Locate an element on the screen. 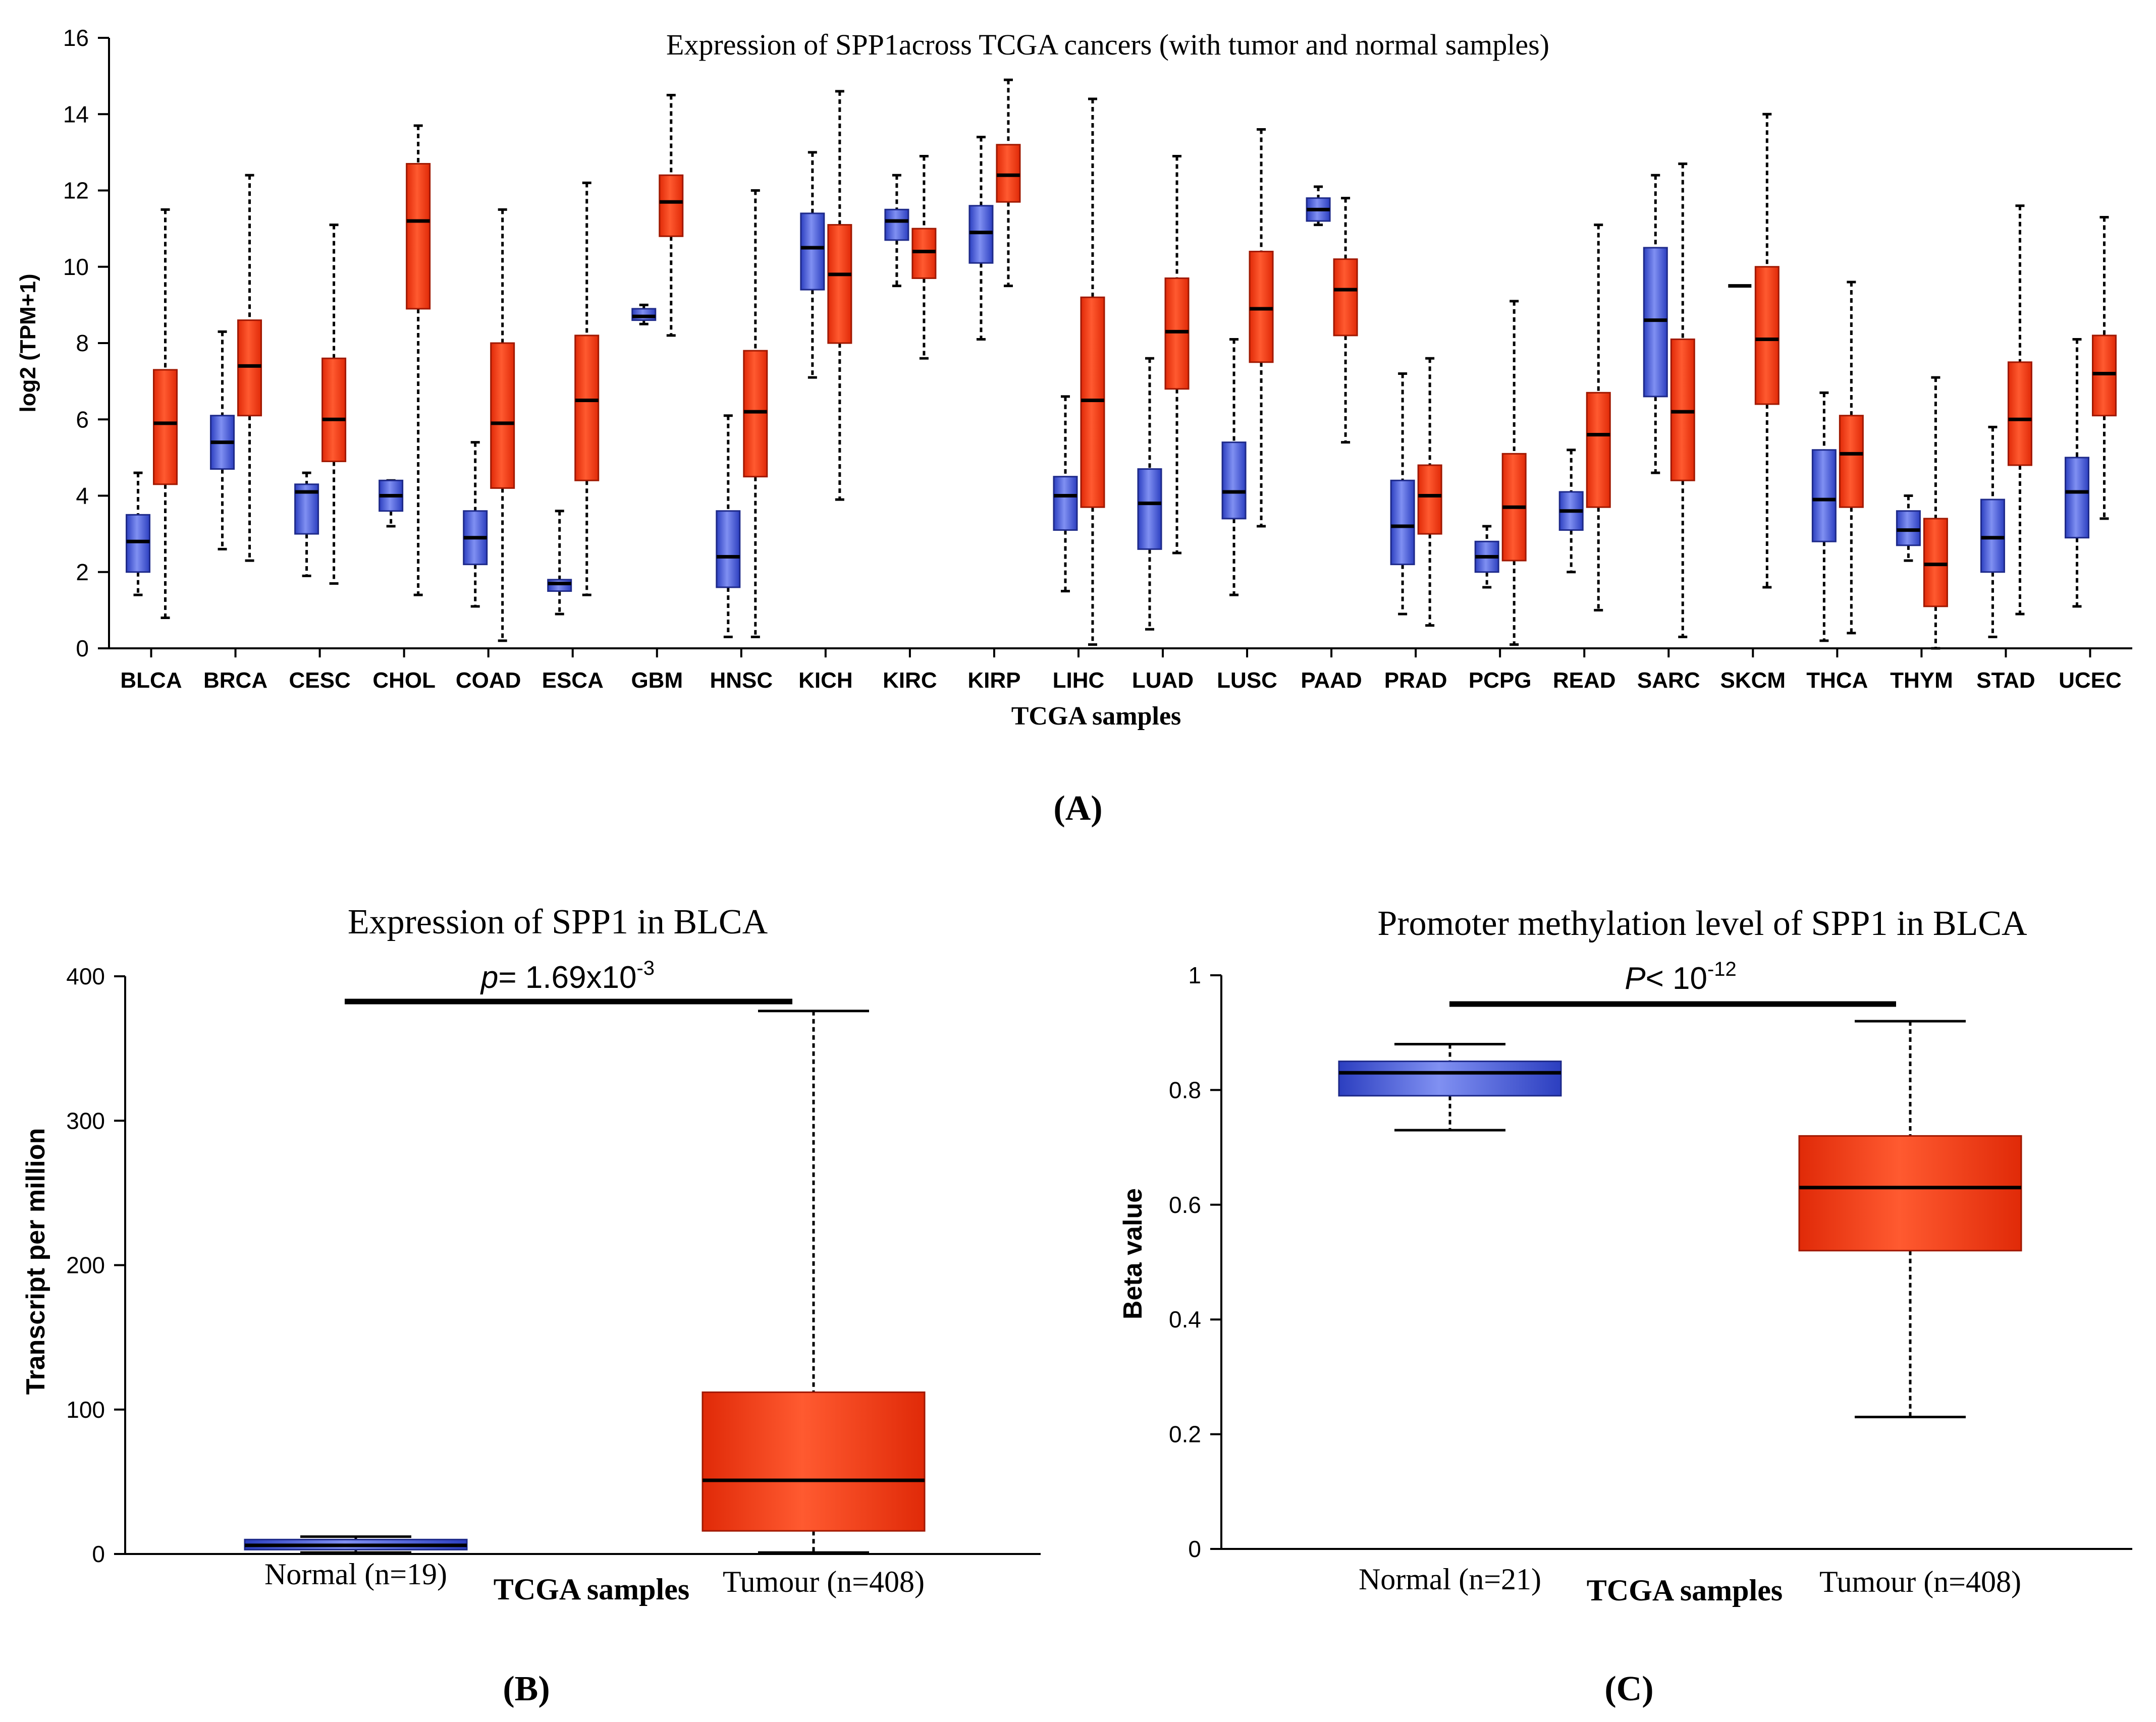 The image size is (2156, 1722). chart-a-category-paad is located at coordinates (1332, 315).